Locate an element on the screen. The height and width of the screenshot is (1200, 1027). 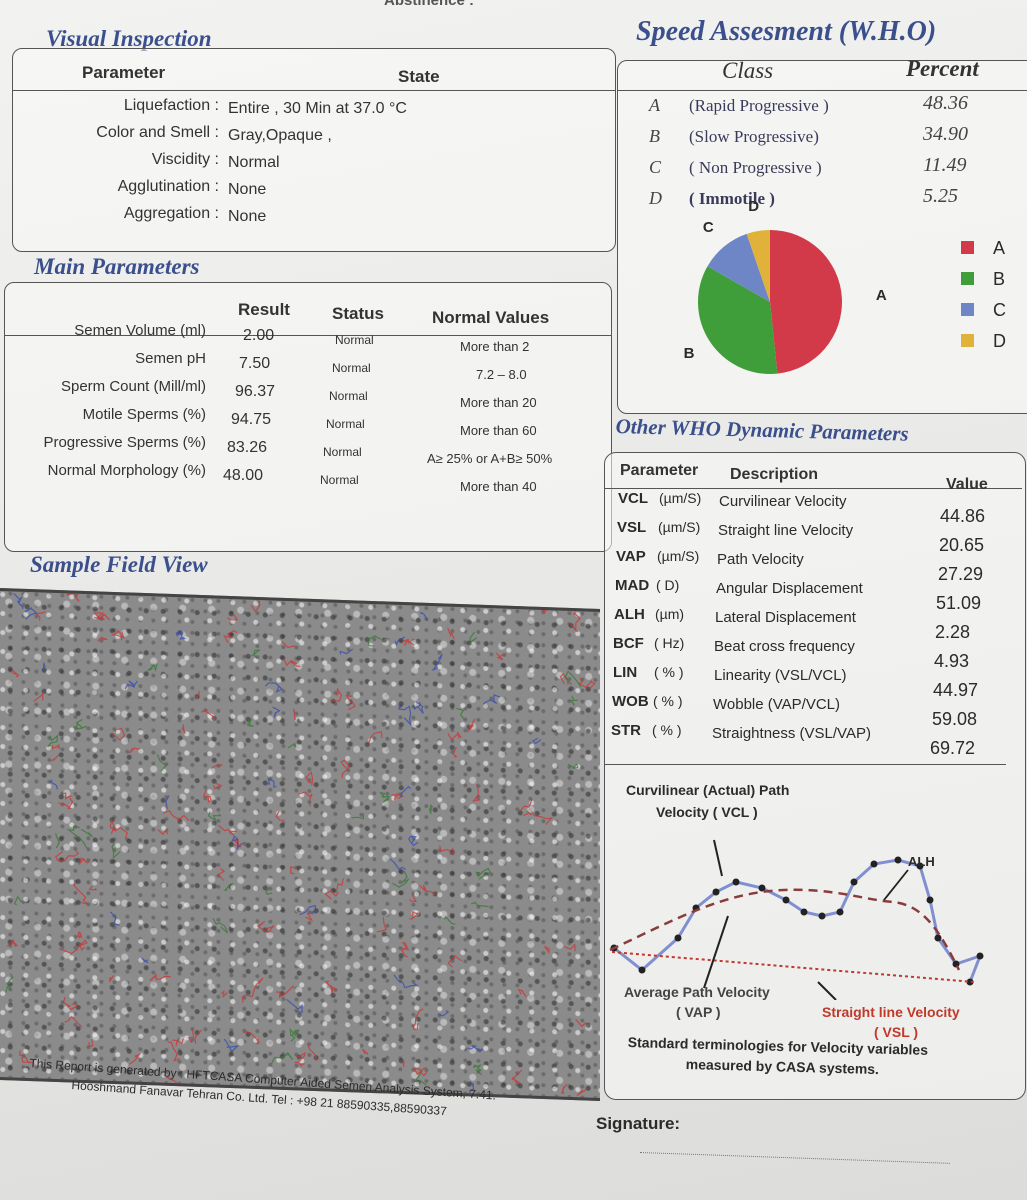
other-row-value: 27.29 is located at coordinates (961, 574).